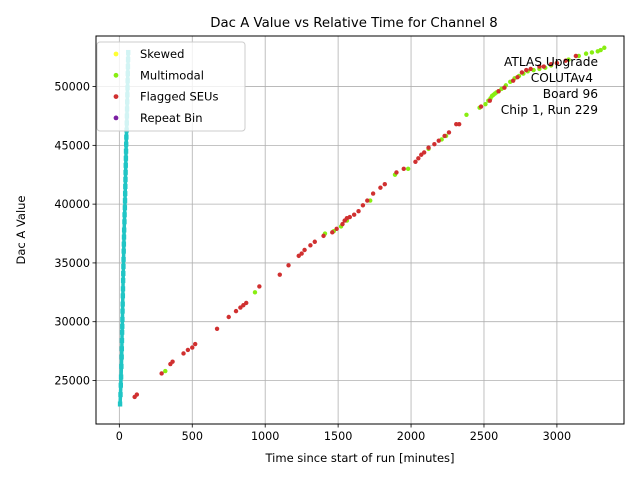  Describe the element at coordinates (171, 86) in the screenshot. I see `legend: Skewed Multimodal Flagged SEUs Repeat Bin` at that location.